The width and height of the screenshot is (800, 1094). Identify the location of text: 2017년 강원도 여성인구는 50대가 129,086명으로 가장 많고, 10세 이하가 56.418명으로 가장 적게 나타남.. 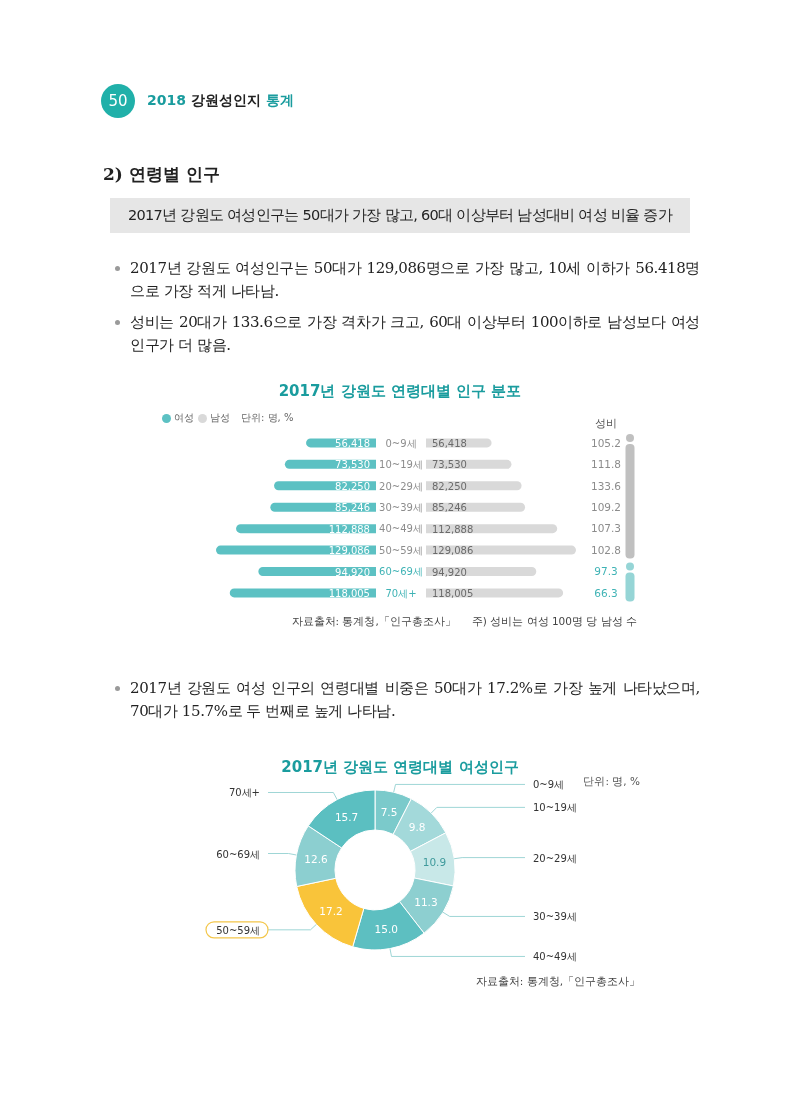
(415, 279).